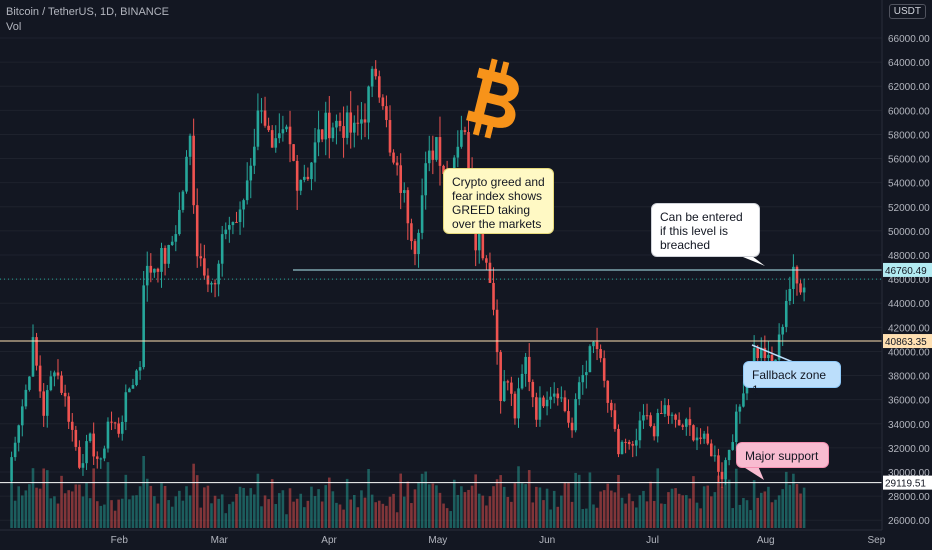 The height and width of the screenshot is (550, 932). What do you see at coordinates (652, 540) in the screenshot?
I see `time-tick-label: Jul` at bounding box center [652, 540].